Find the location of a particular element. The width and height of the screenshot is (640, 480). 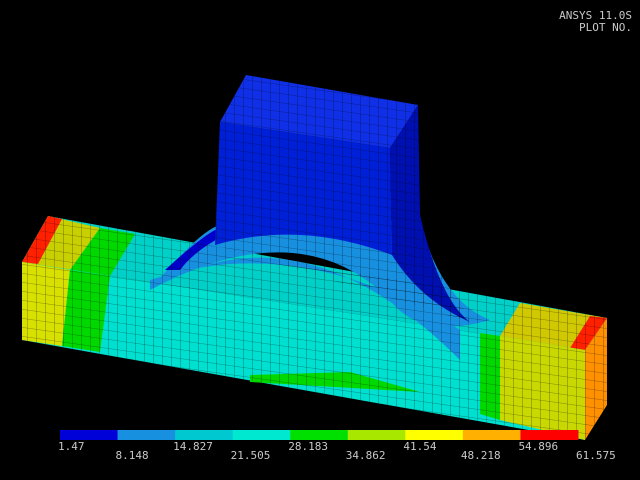

legend-level: 1.47 is located at coordinates (71, 446).